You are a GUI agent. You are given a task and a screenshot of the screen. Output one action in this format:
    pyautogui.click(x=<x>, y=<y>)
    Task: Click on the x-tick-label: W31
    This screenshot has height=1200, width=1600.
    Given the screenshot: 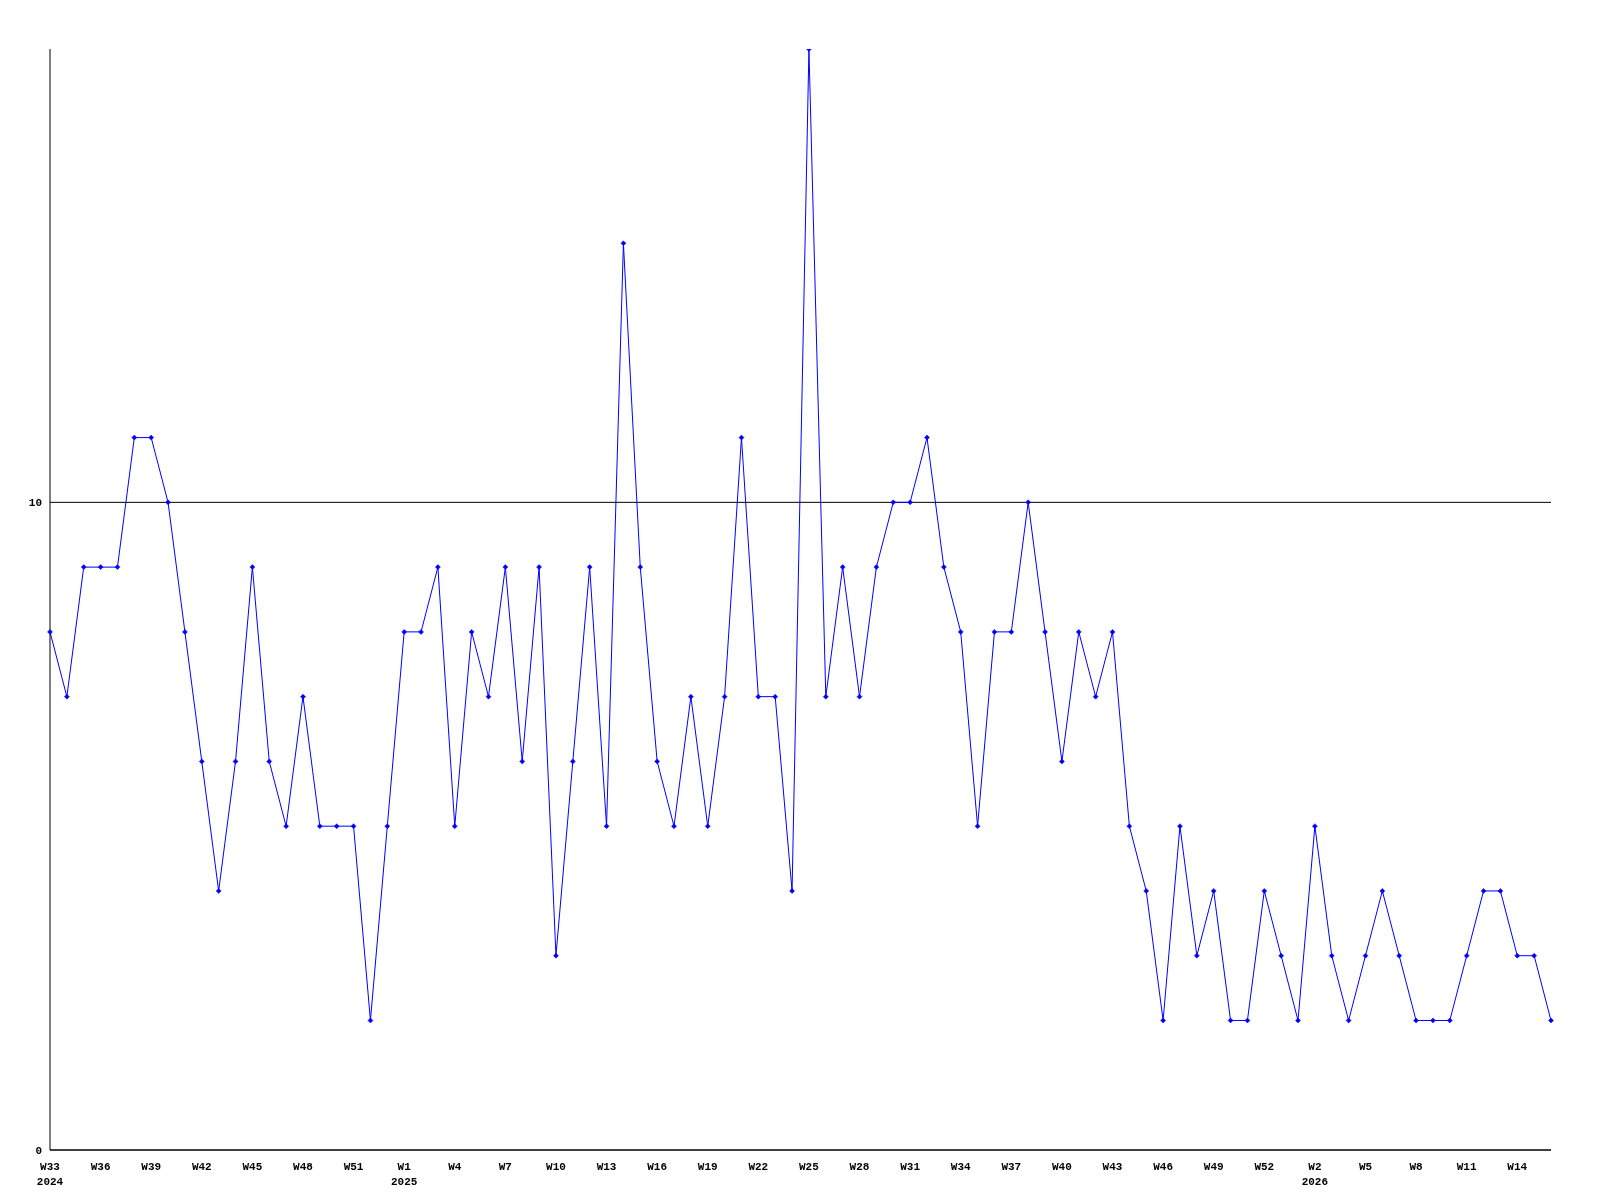 What is the action you would take?
    pyautogui.click(x=910, y=1167)
    